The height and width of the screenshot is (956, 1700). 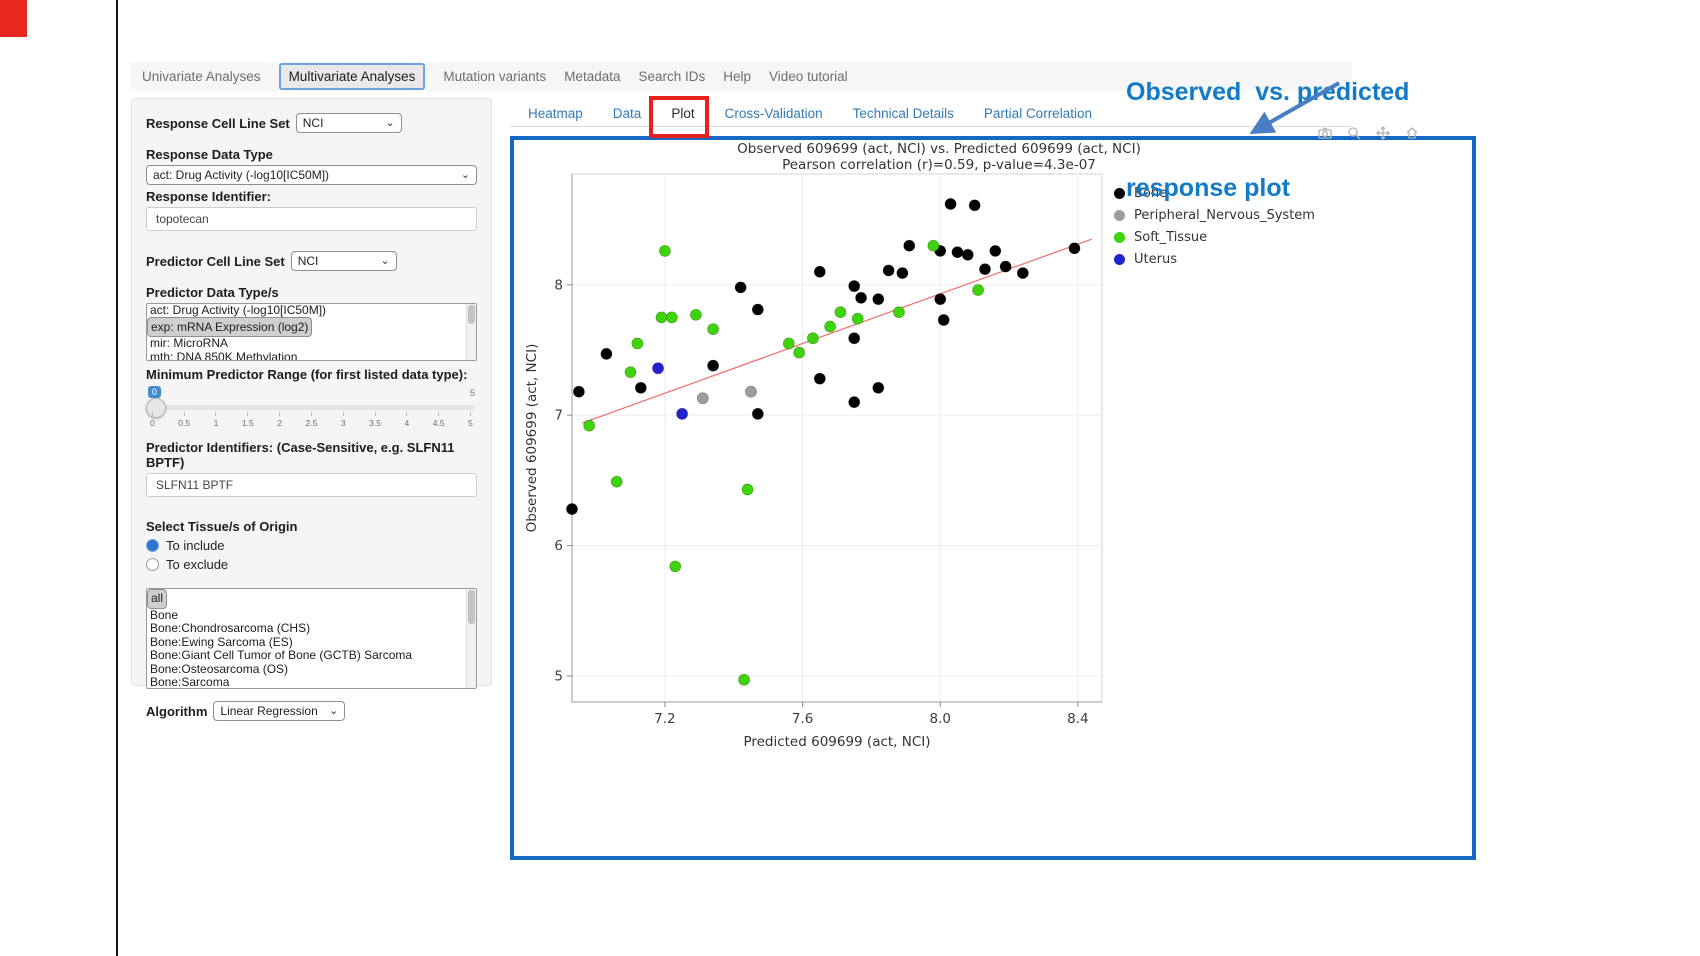 I want to click on algorithm-label: Algorithm, so click(x=177, y=711).